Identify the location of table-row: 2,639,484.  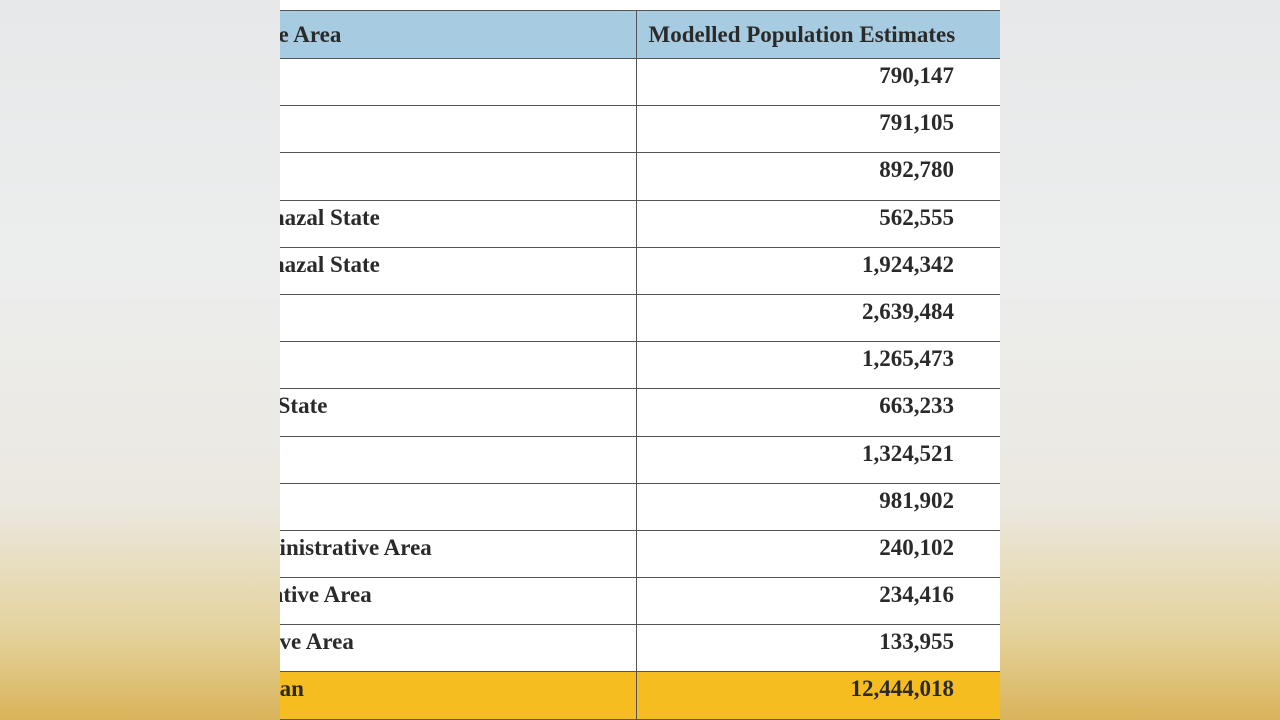
(640, 318).